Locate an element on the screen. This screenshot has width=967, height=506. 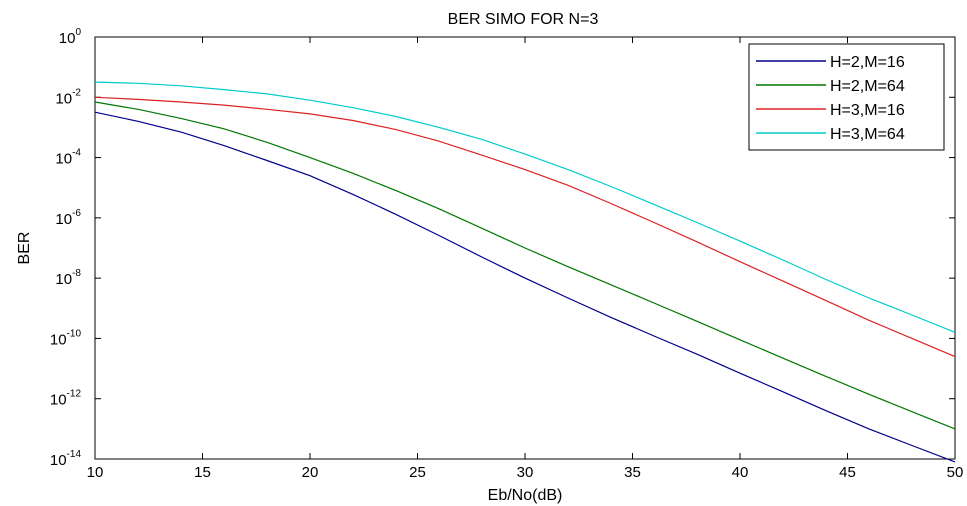
y-tick-exponent: -6 is located at coordinates (76, 213).